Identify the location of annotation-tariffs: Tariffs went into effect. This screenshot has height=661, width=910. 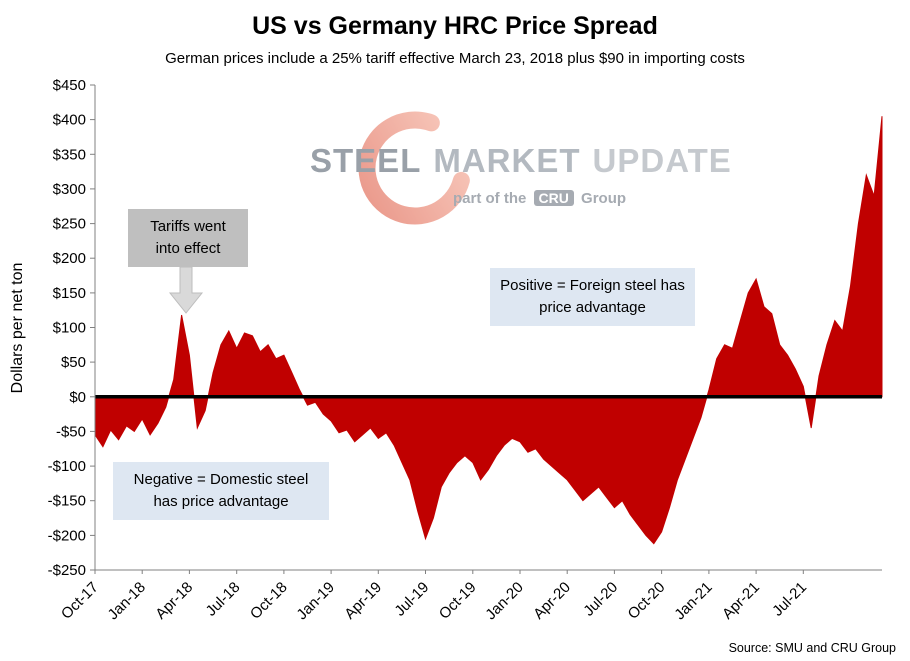
(188, 238).